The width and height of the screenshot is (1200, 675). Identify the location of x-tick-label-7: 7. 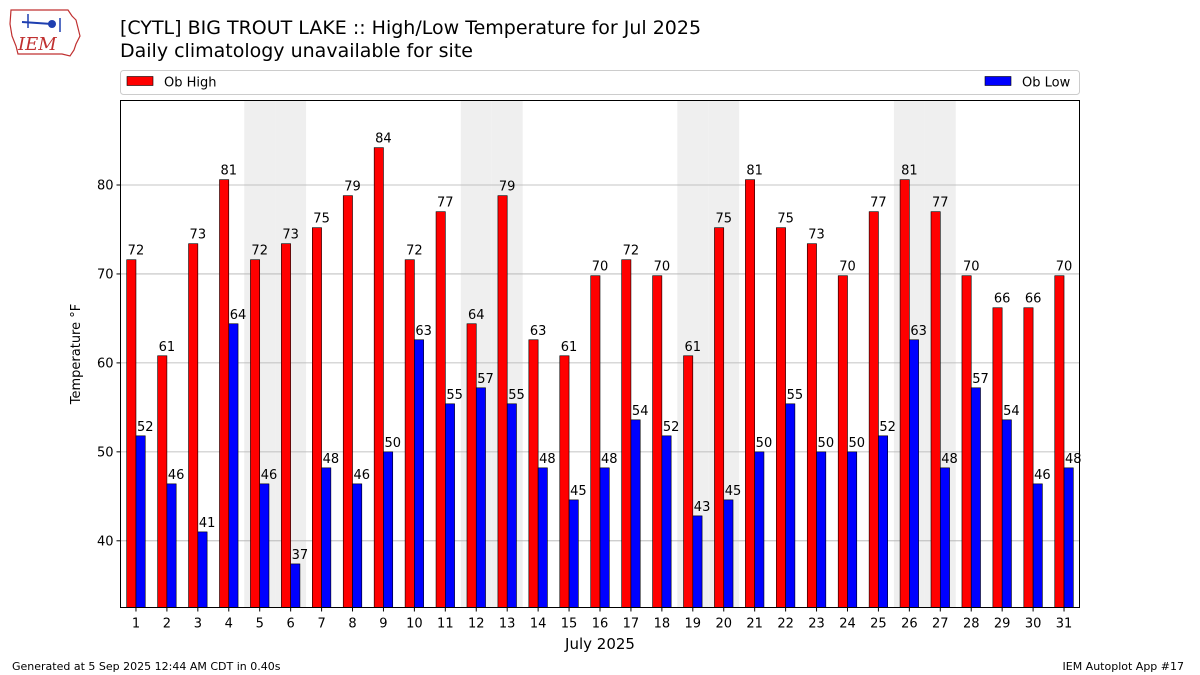
(321, 624).